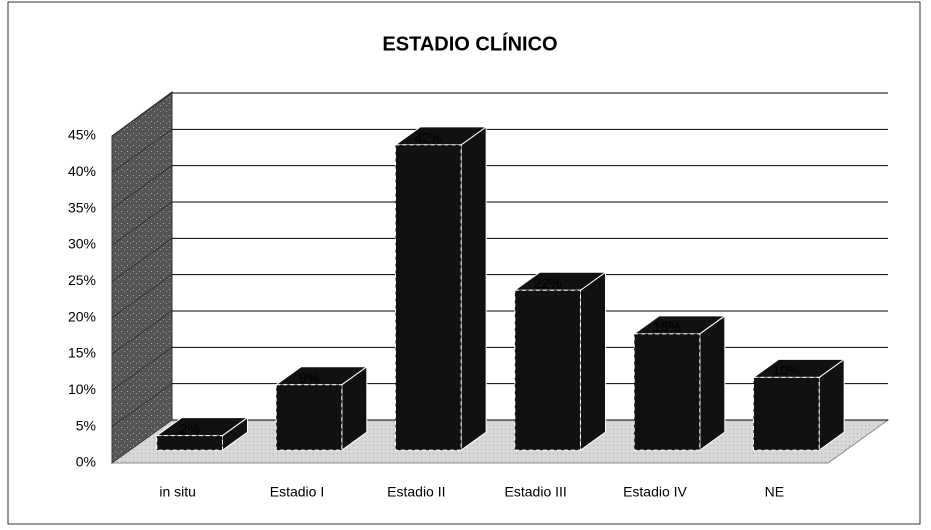  Describe the element at coordinates (82, 389) in the screenshot. I see `y-tick-label: 10%` at that location.